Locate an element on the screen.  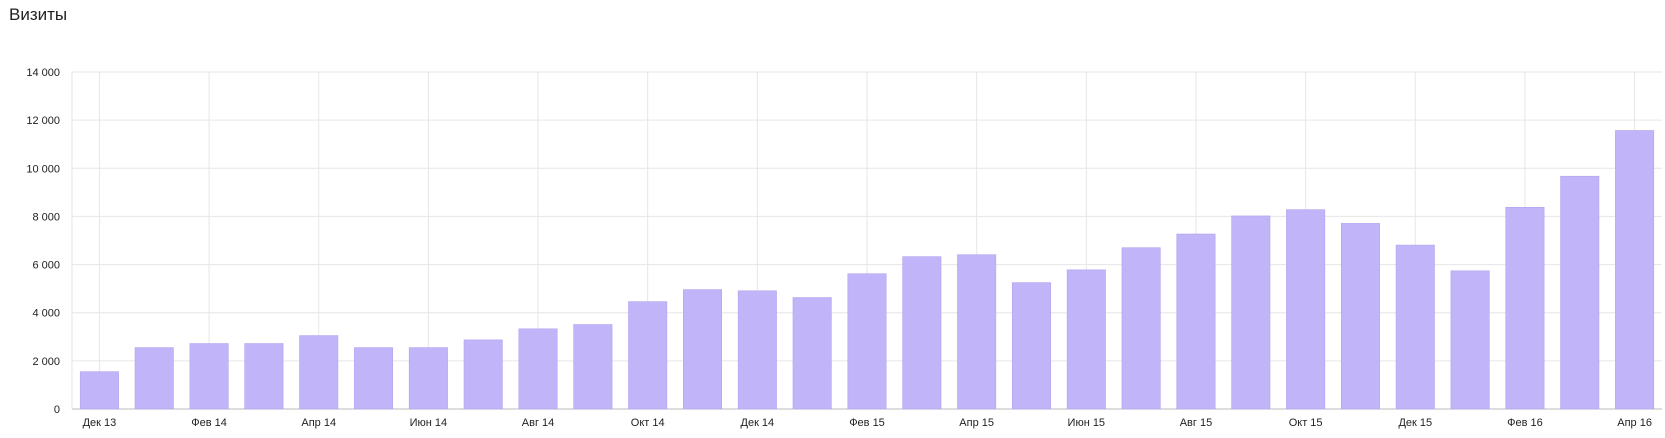
x-tick-label: Июн 15 is located at coordinates (1087, 423).